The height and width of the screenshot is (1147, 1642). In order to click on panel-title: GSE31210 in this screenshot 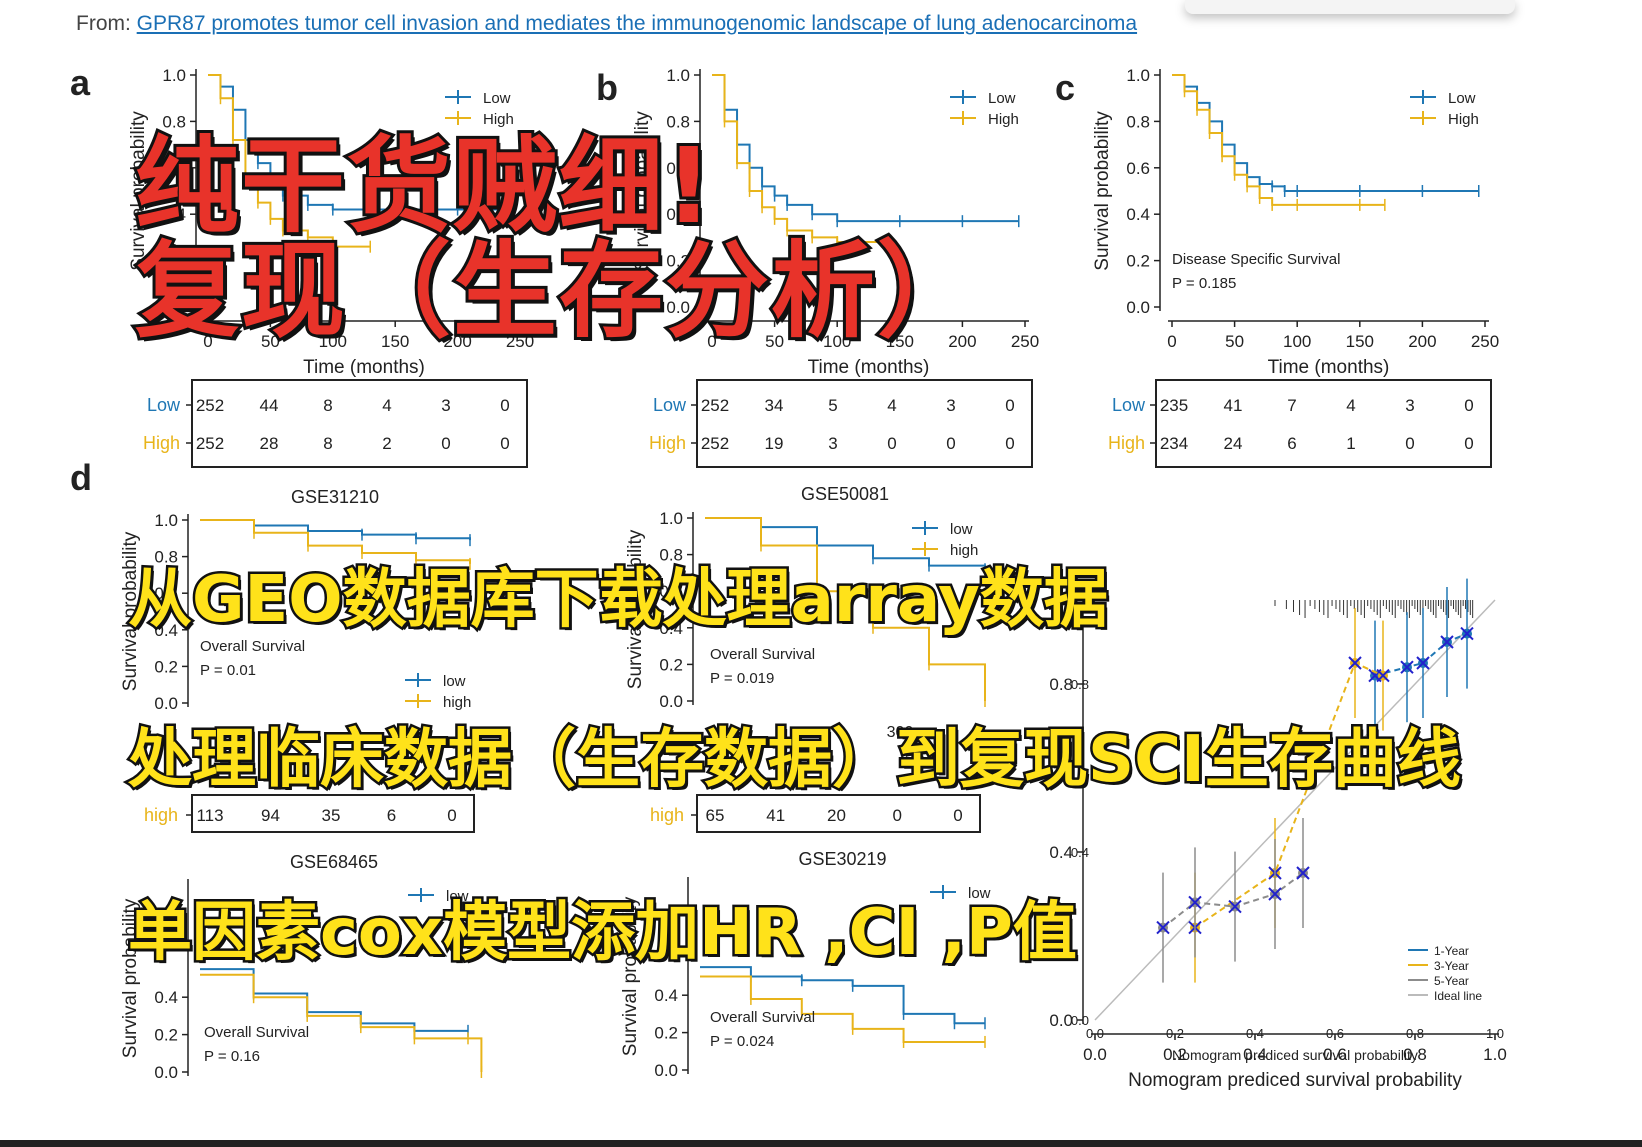, I will do `click(335, 497)`.